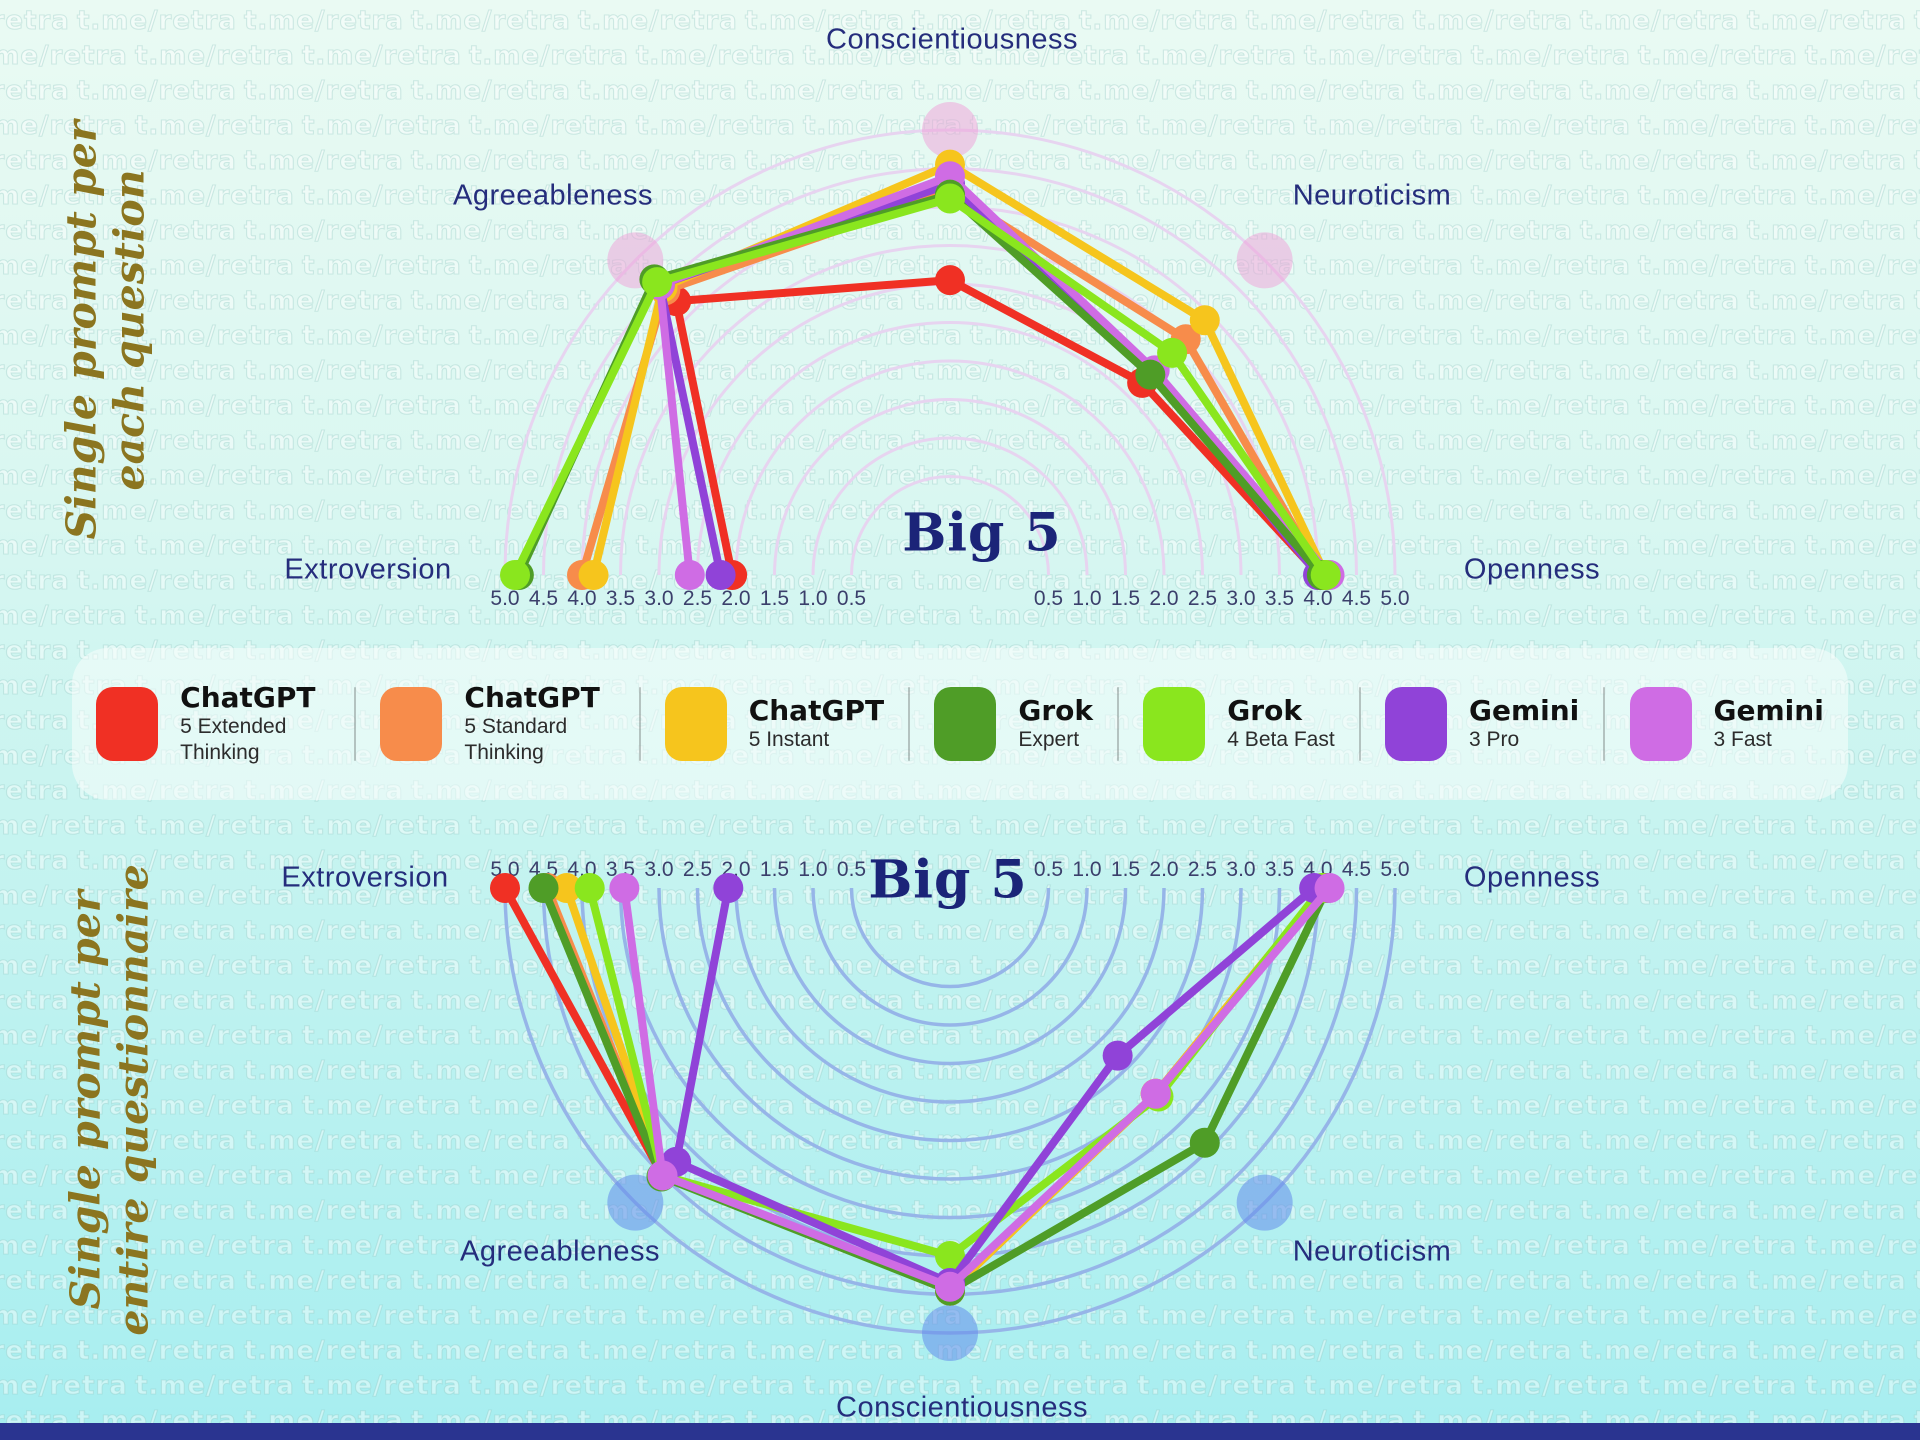  Describe the element at coordinates (789, 739) in the screenshot. I see `legend-variant: 5 Instant` at that location.